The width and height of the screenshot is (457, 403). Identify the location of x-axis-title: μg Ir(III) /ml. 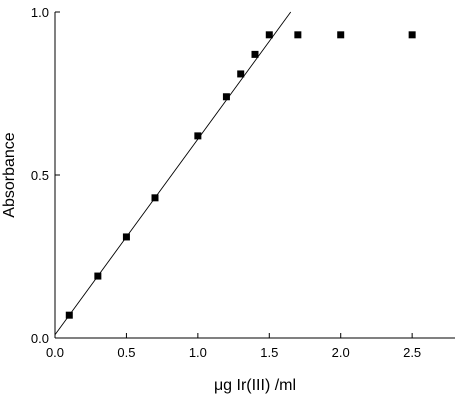
(255, 385).